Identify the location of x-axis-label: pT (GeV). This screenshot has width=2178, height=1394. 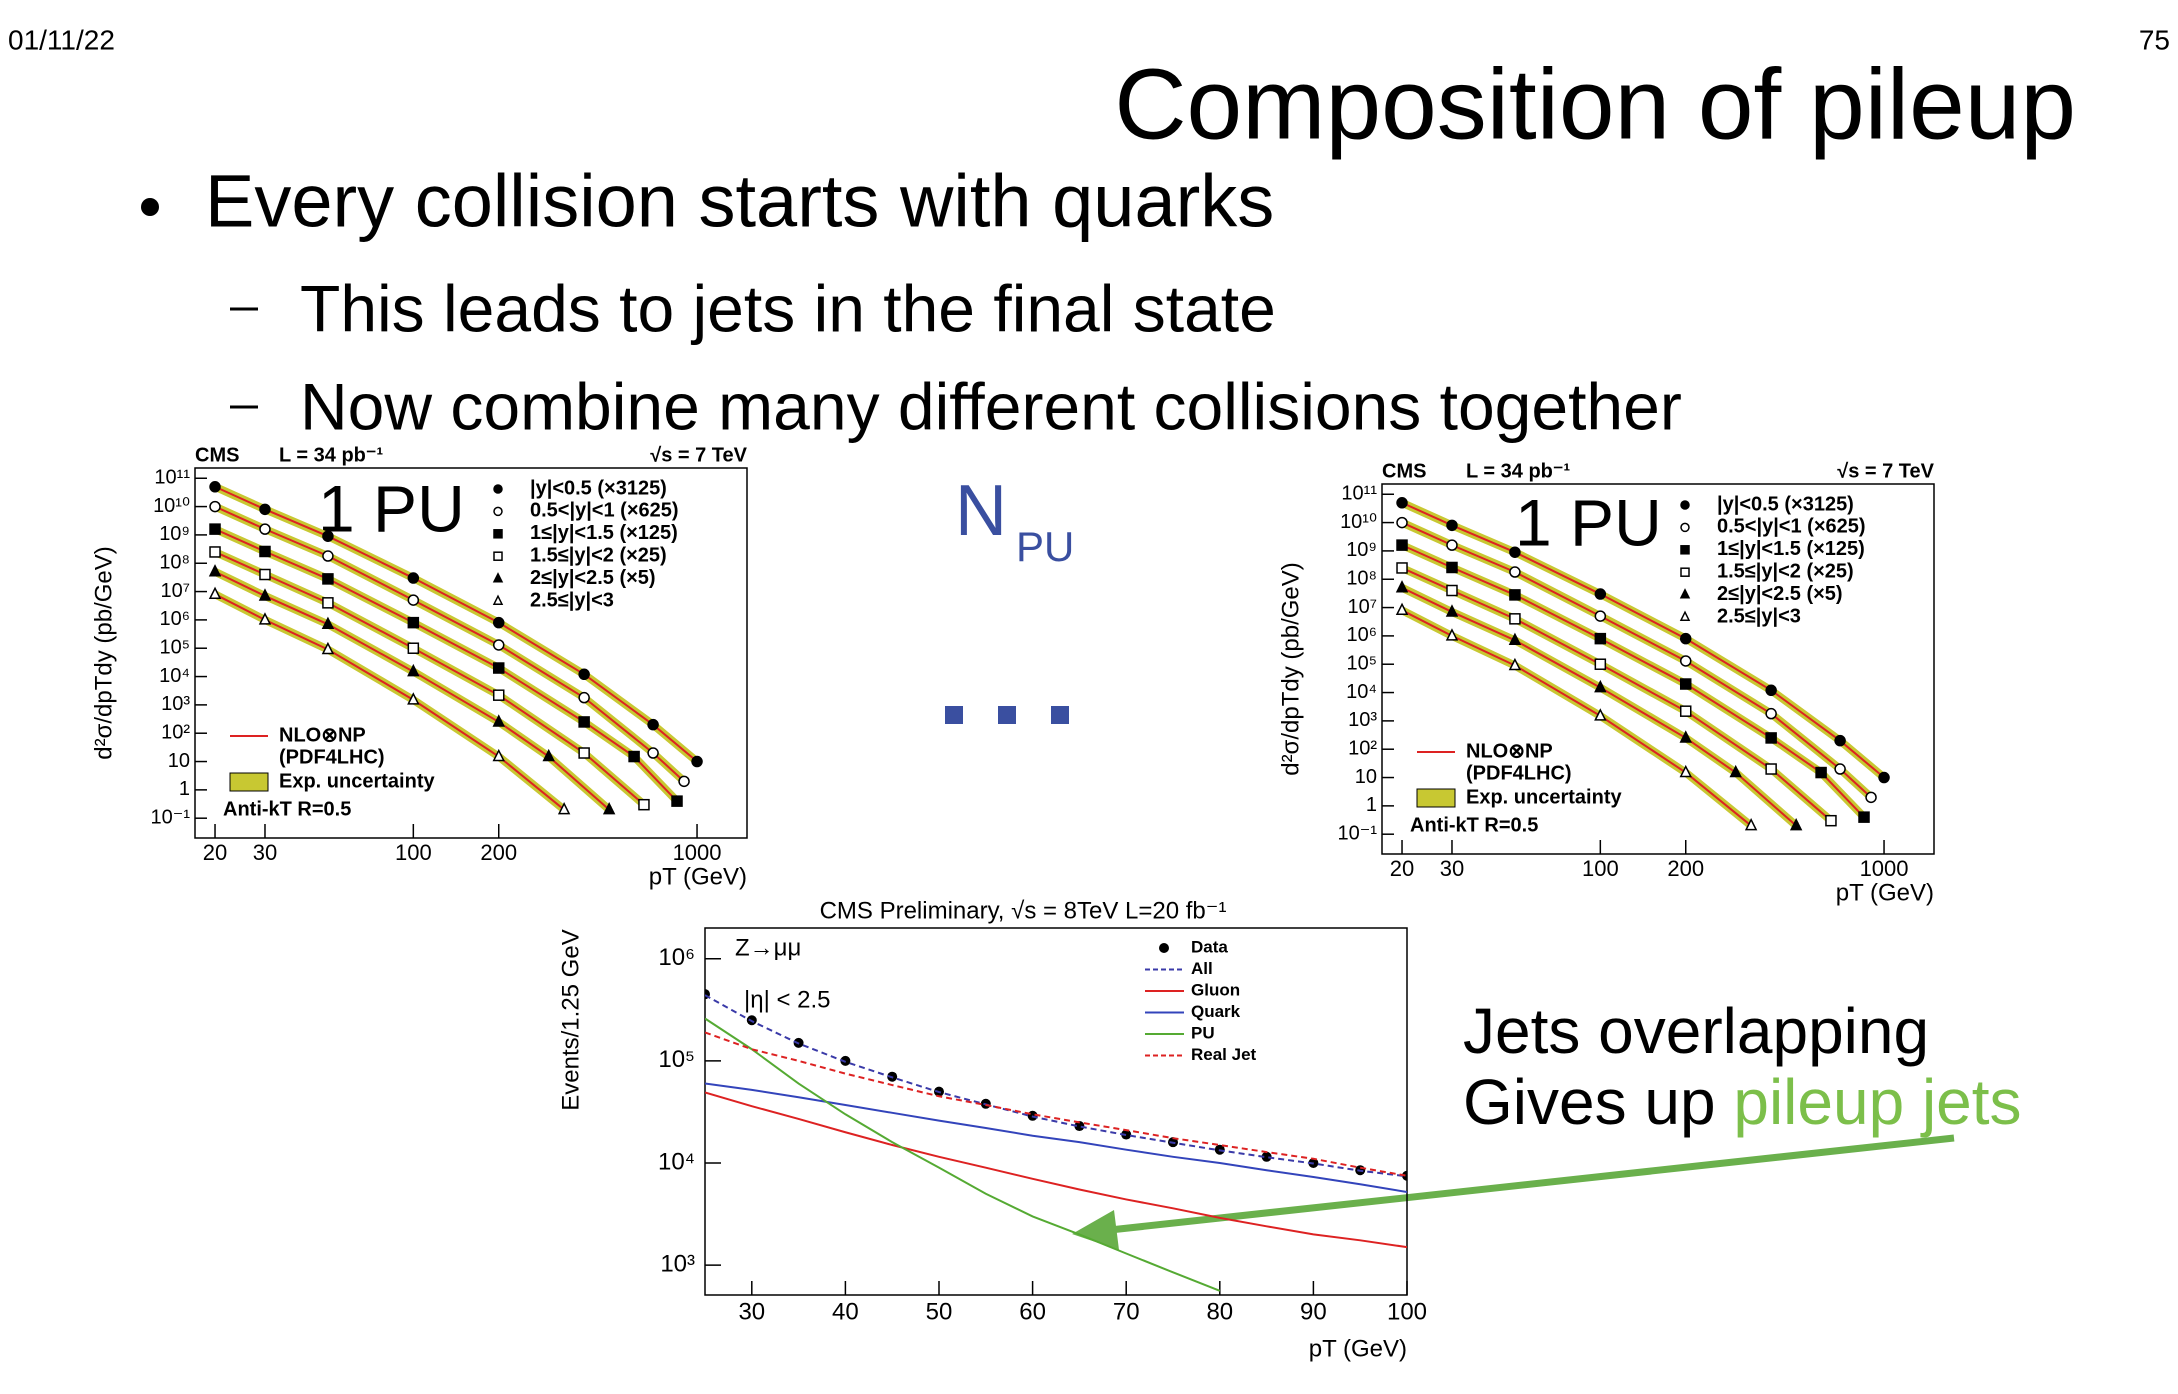
(698, 876).